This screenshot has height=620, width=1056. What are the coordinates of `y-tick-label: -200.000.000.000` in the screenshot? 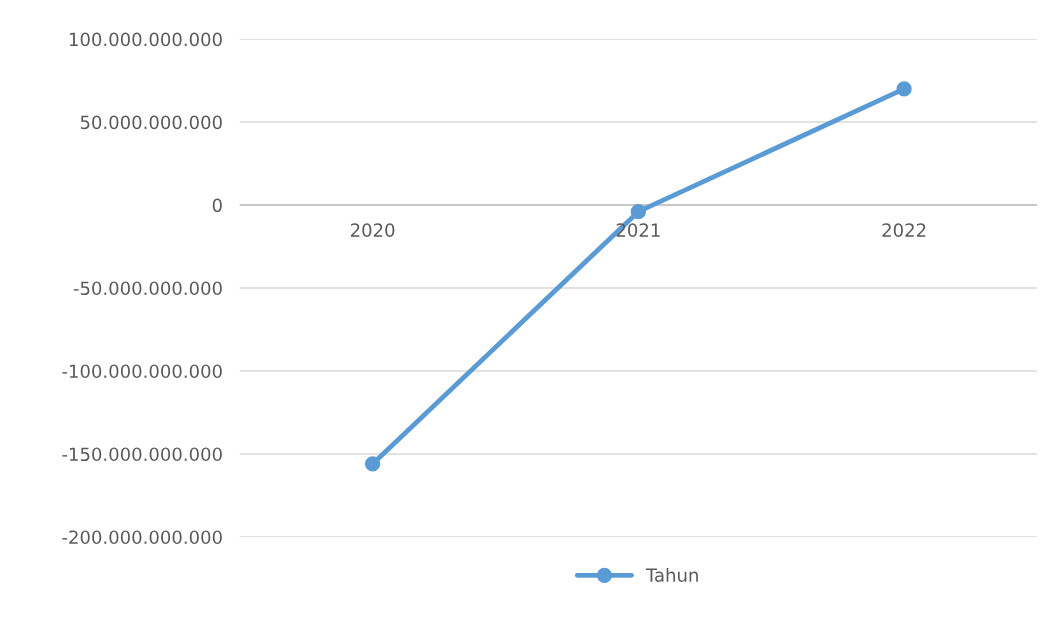 It's located at (142, 537).